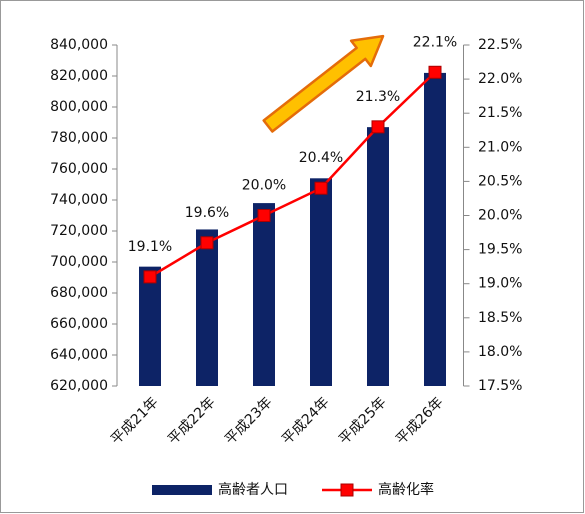 The image size is (585, 514). What do you see at coordinates (150, 247) in the screenshot?
I see `data-label: 19.1%` at bounding box center [150, 247].